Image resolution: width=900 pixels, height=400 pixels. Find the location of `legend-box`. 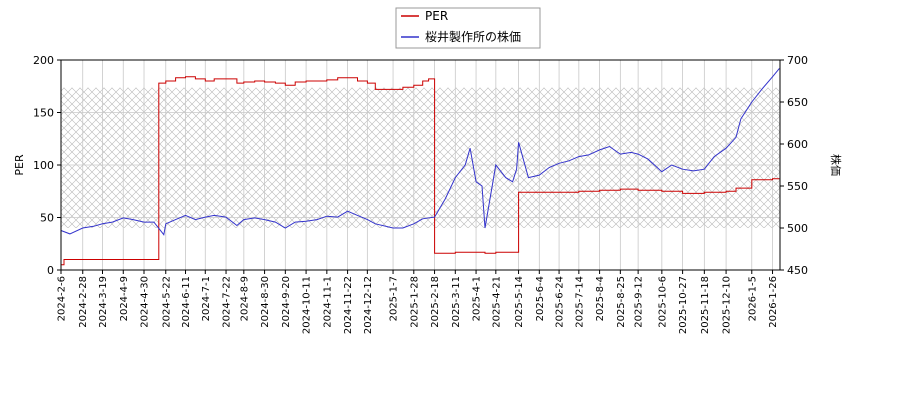

legend-box is located at coordinates (468, 28).